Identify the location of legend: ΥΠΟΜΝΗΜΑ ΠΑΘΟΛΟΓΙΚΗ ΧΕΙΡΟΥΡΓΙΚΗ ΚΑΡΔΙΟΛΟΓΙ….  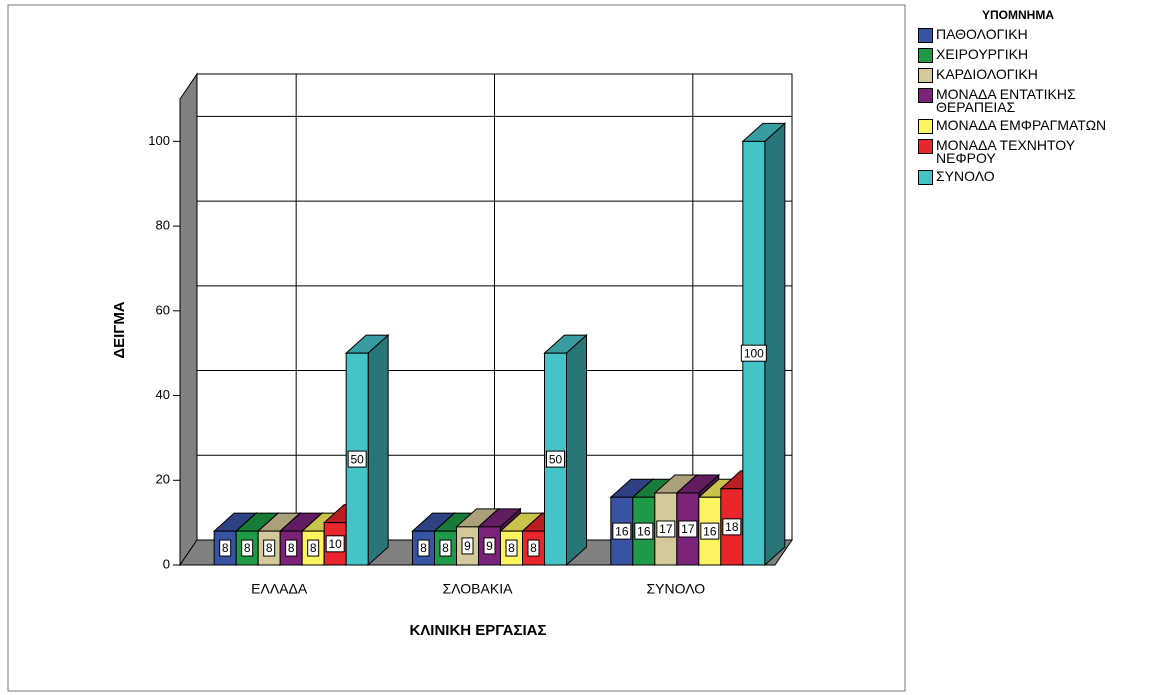
(1040, 99).